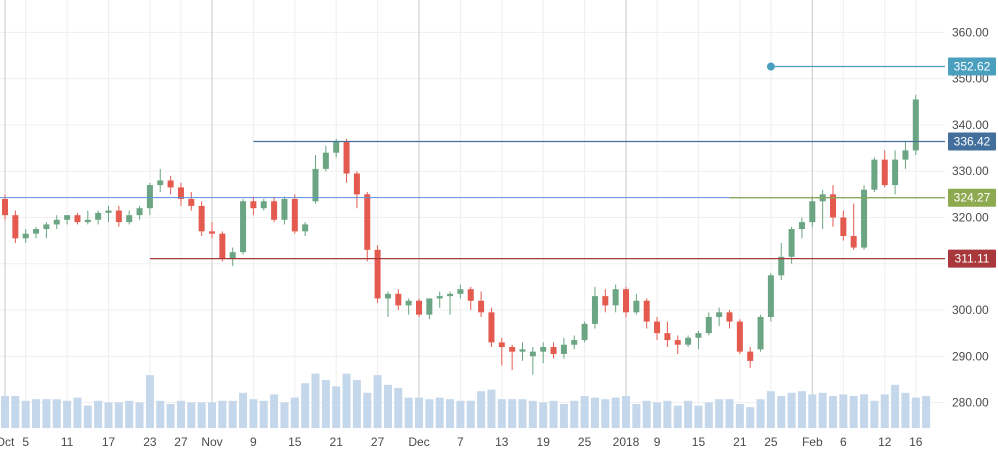  I want to click on x-tick-label: Dec, so click(418, 442).